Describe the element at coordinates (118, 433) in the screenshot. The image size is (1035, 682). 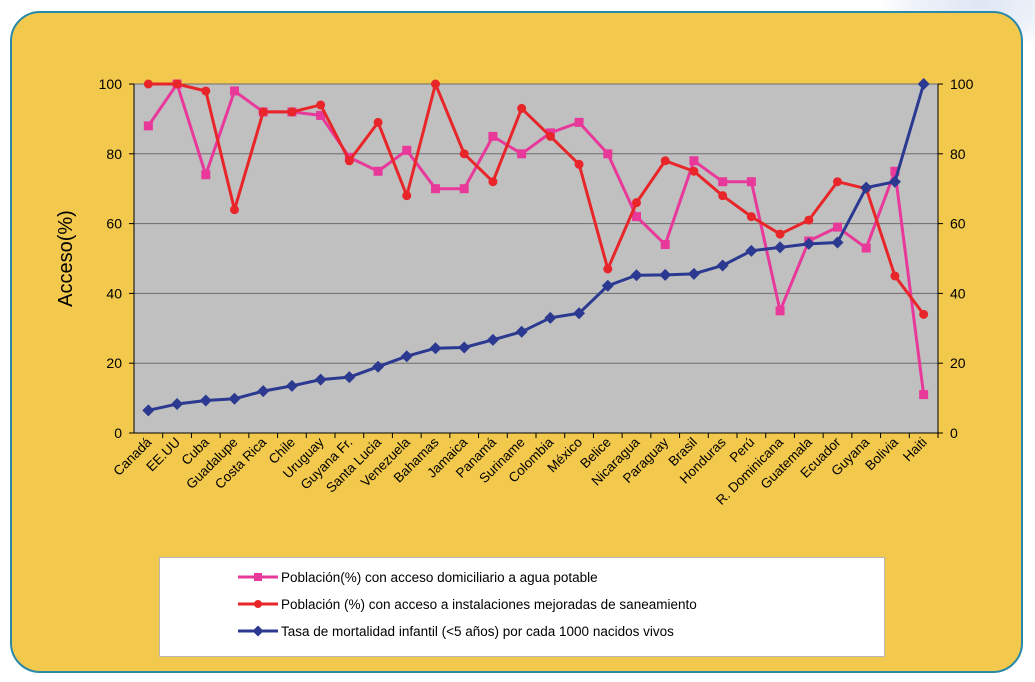
I see `y-tick-label: 0` at that location.